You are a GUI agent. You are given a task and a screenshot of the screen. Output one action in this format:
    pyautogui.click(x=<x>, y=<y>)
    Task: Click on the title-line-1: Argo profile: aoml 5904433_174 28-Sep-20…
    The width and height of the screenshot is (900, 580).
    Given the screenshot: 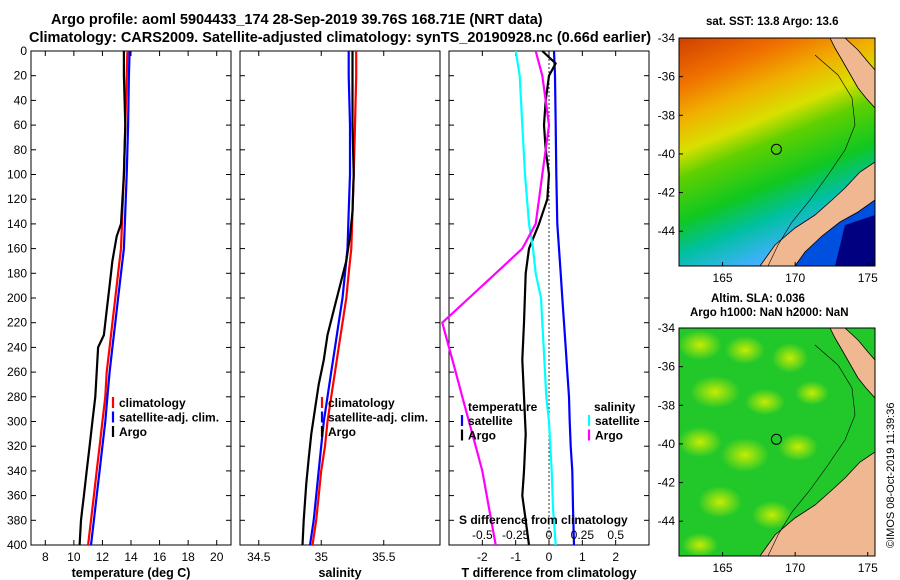 What is the action you would take?
    pyautogui.click(x=297, y=20)
    